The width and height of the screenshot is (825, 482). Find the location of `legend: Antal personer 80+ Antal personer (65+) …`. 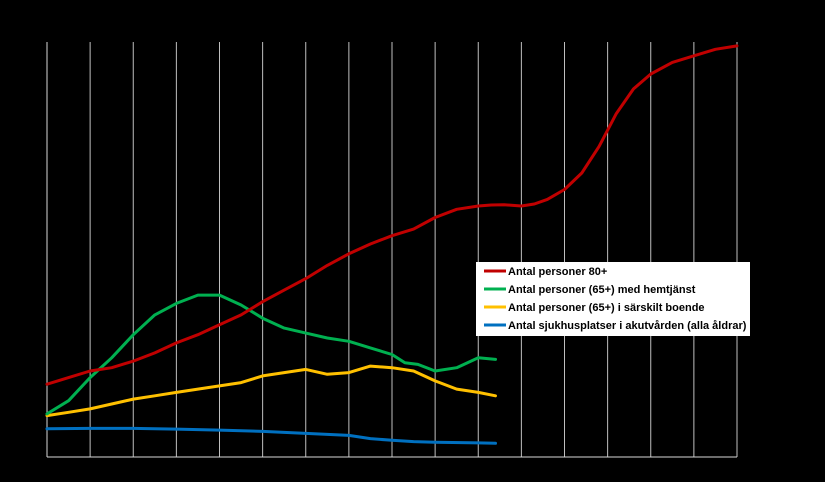

legend: Antal personer 80+ Antal personer (65+) … is located at coordinates (613, 299).